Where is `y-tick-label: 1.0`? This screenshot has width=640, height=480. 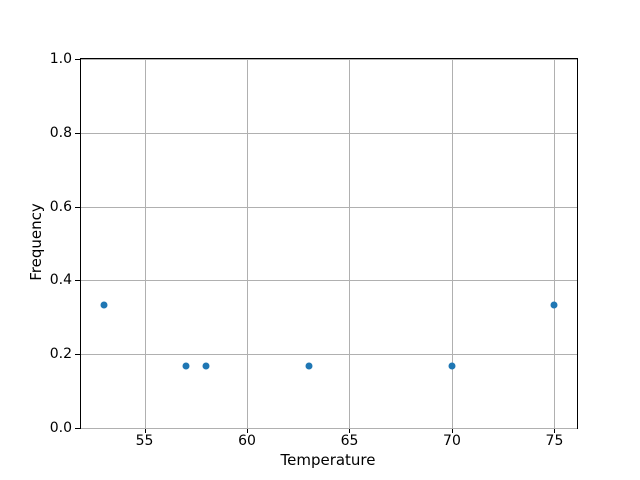 y-tick-label: 1.0 is located at coordinates (60, 59).